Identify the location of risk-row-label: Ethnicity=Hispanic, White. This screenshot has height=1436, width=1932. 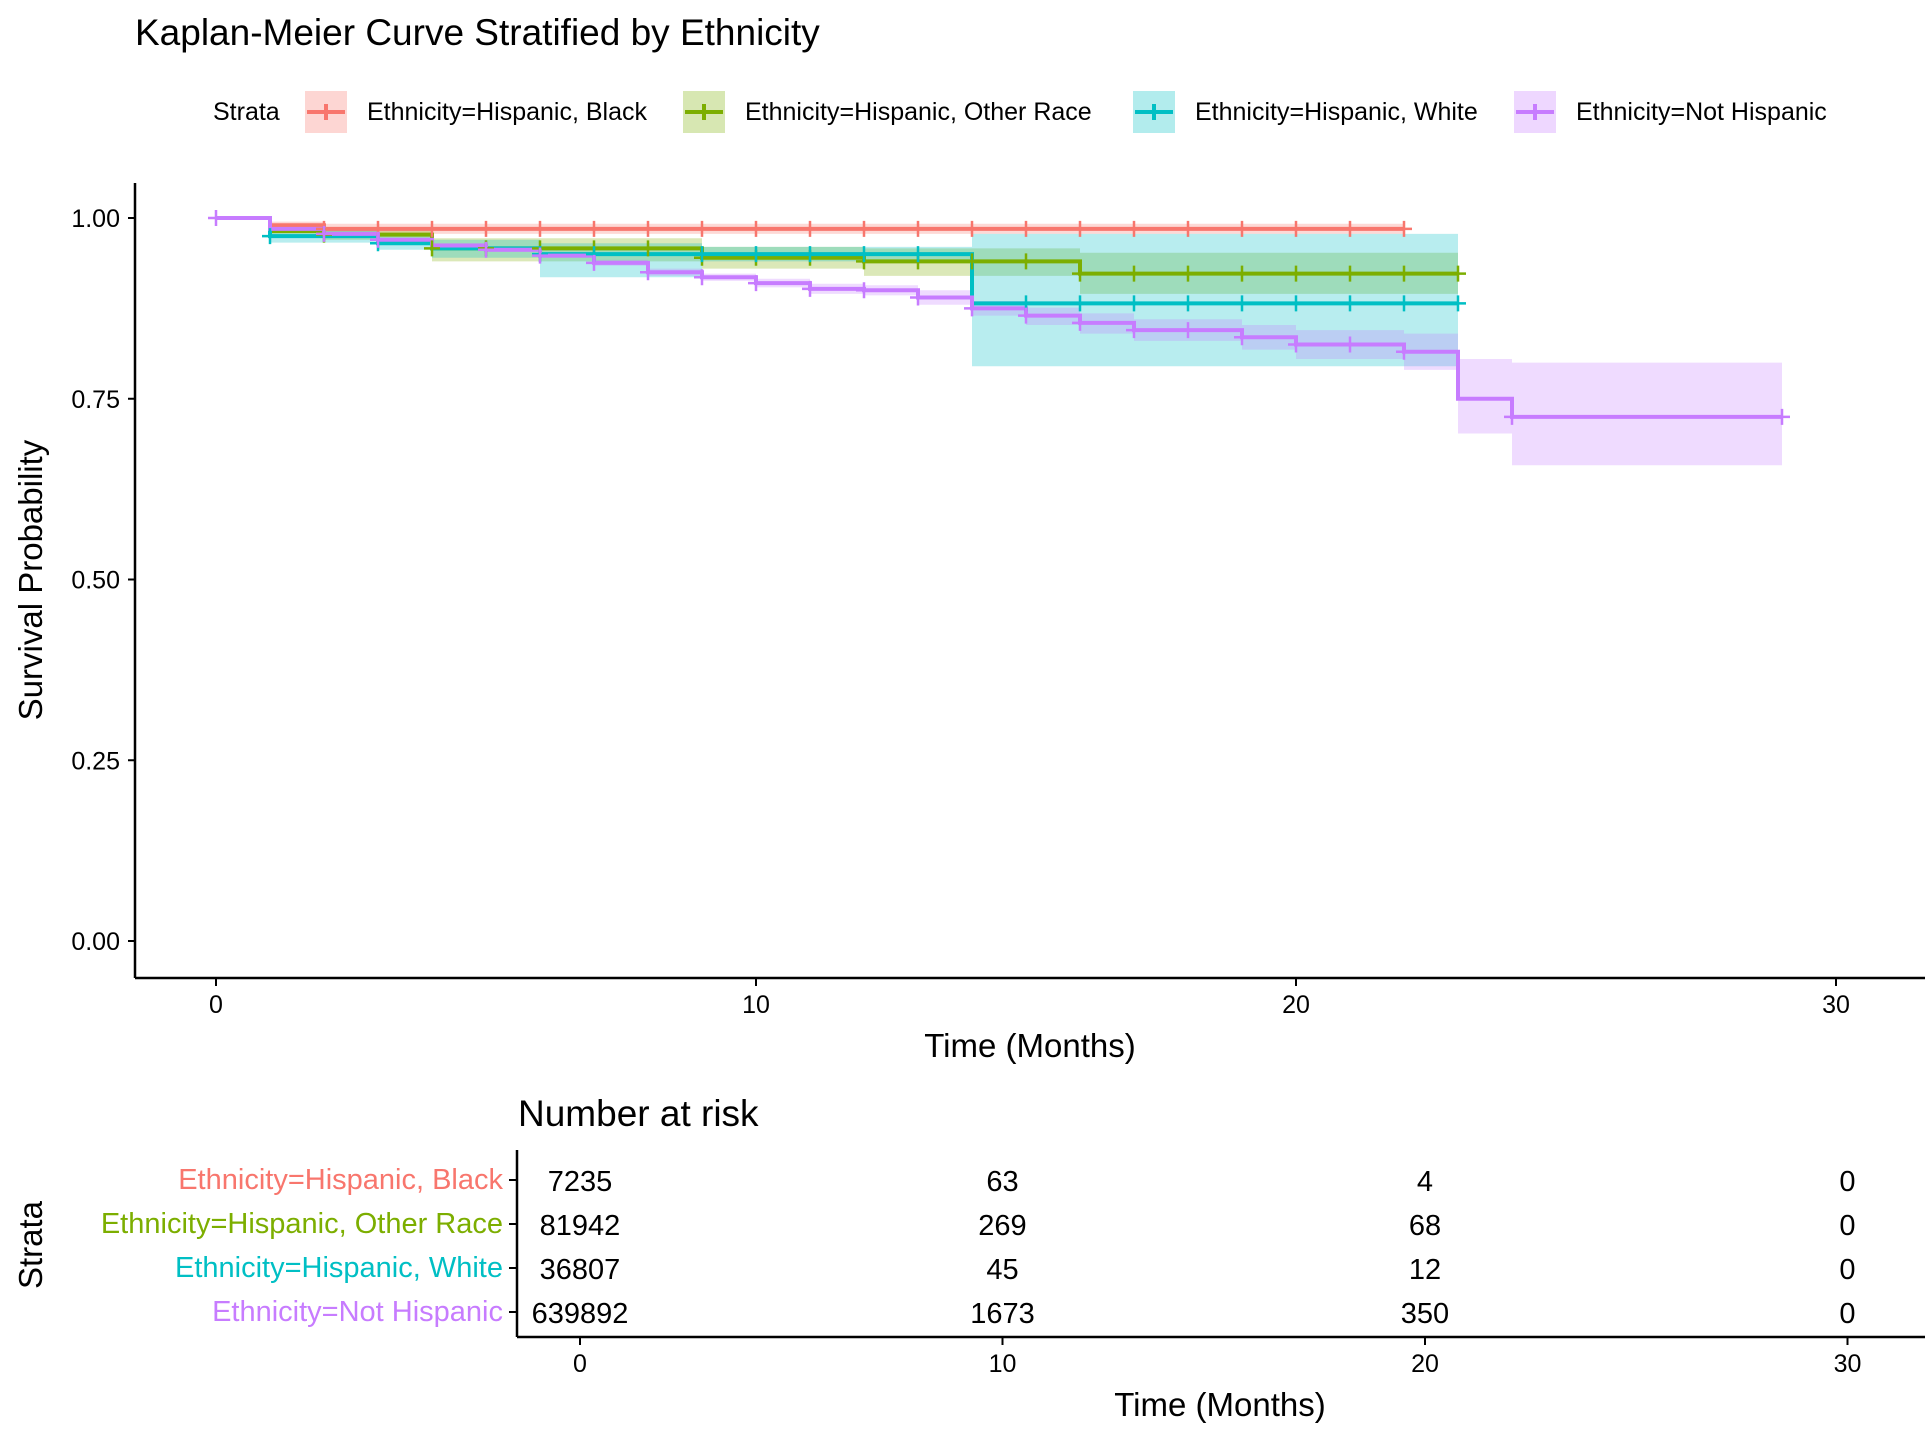
(339, 1268).